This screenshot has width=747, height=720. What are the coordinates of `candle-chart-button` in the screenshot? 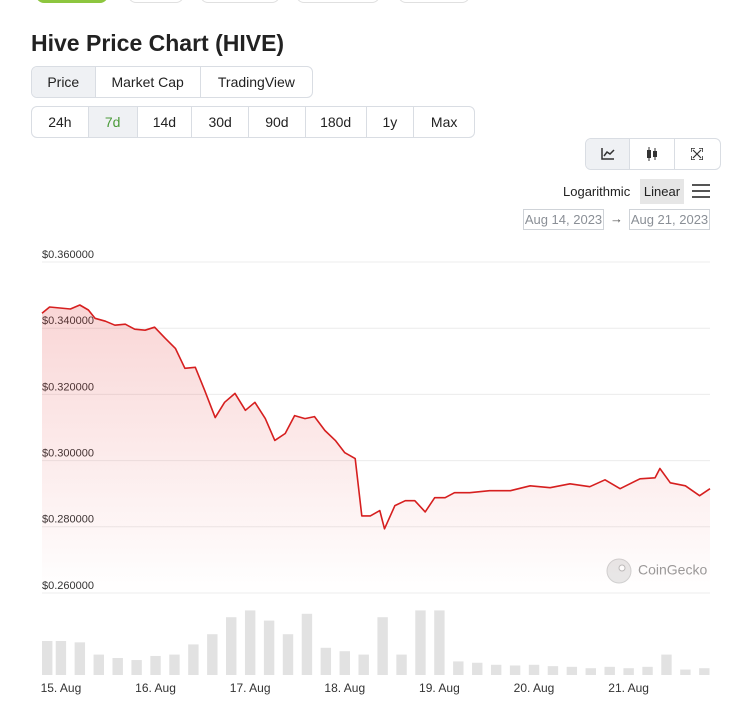 It's located at (652, 154).